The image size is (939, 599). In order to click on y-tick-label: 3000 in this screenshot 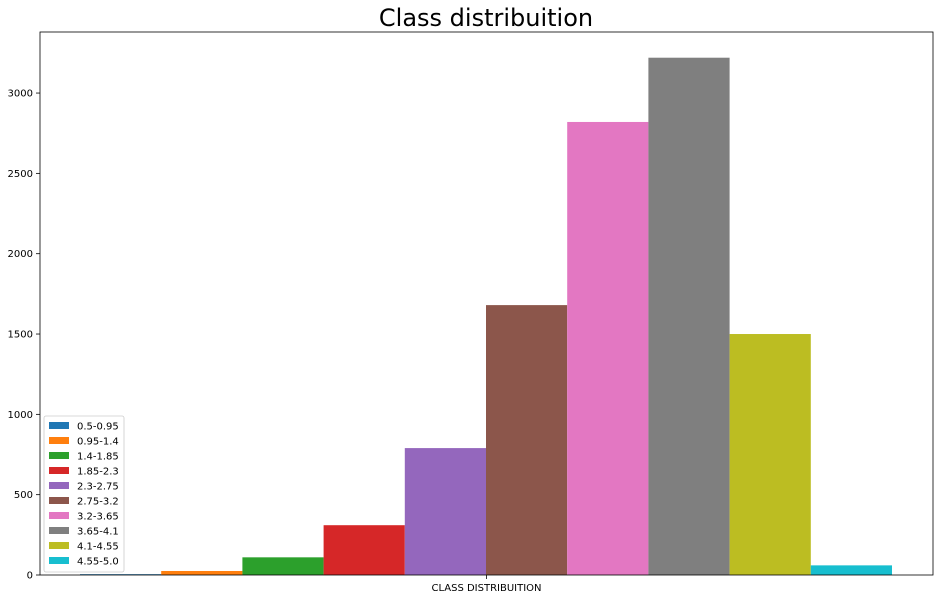, I will do `click(20, 94)`.